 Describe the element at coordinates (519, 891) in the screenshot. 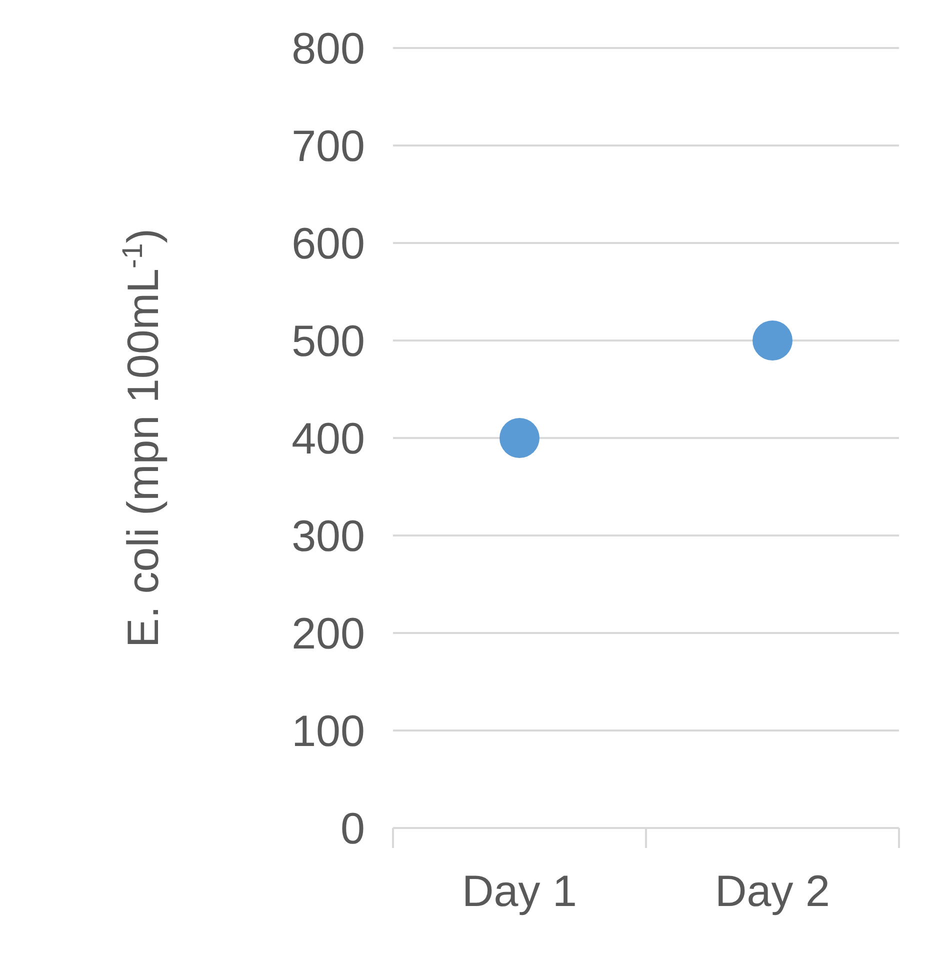

I see `x-tick-label: Day 1` at that location.